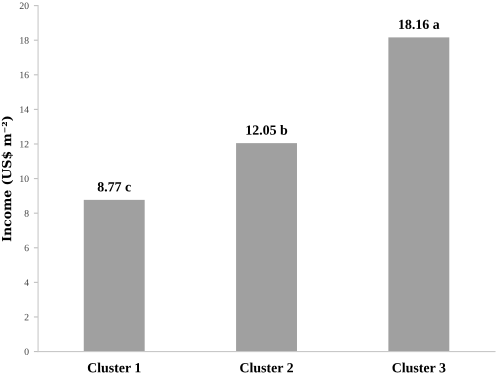 The width and height of the screenshot is (501, 374). I want to click on y-axis-title: Income (US$ m⁻²), so click(8, 179).